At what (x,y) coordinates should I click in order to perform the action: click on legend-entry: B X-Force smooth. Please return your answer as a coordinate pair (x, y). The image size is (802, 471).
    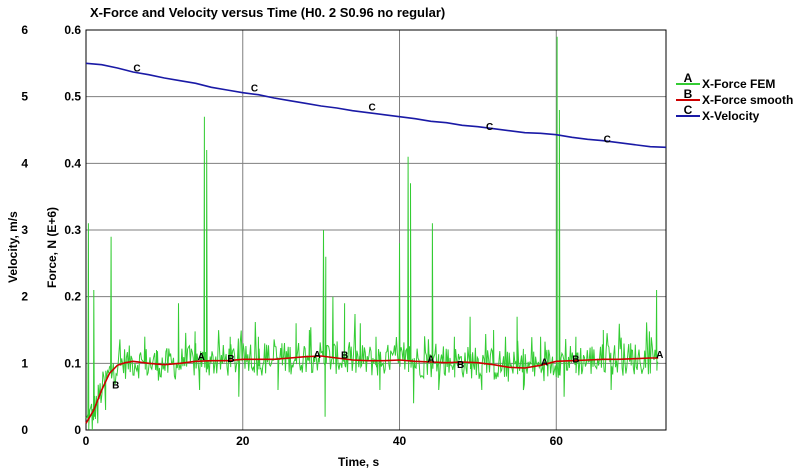
    Looking at the image, I should click on (734, 97).